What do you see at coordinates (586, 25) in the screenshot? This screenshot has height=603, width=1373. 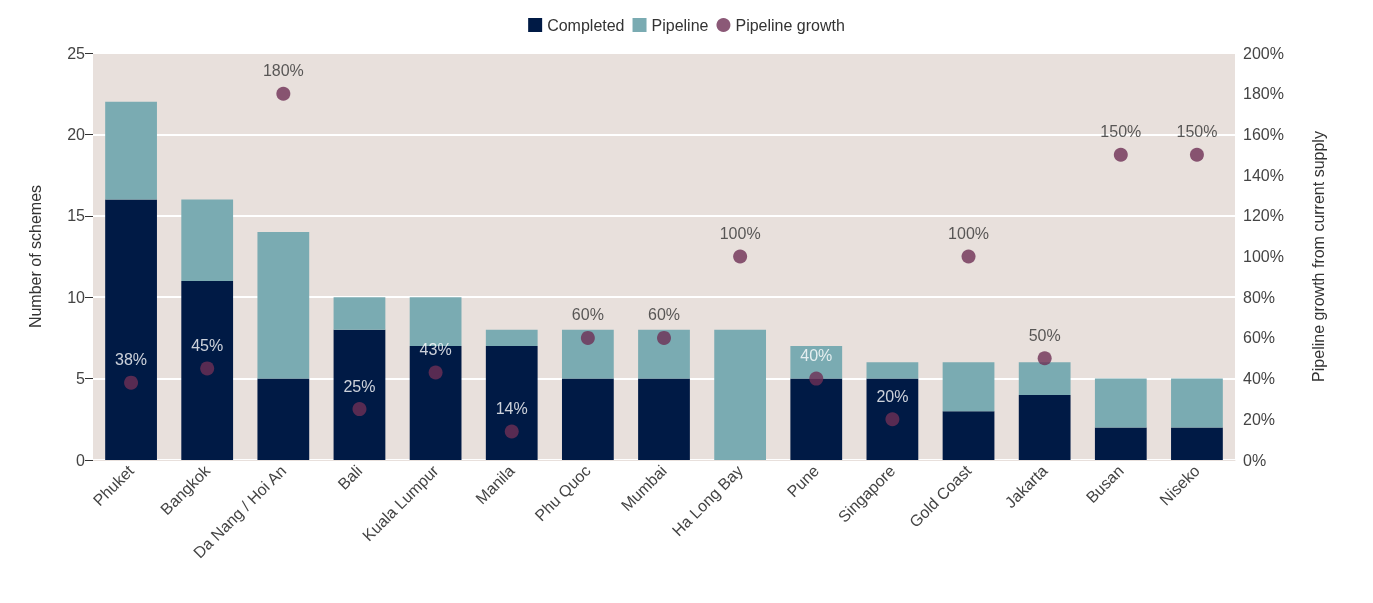 I see `legend-label: Completed` at bounding box center [586, 25].